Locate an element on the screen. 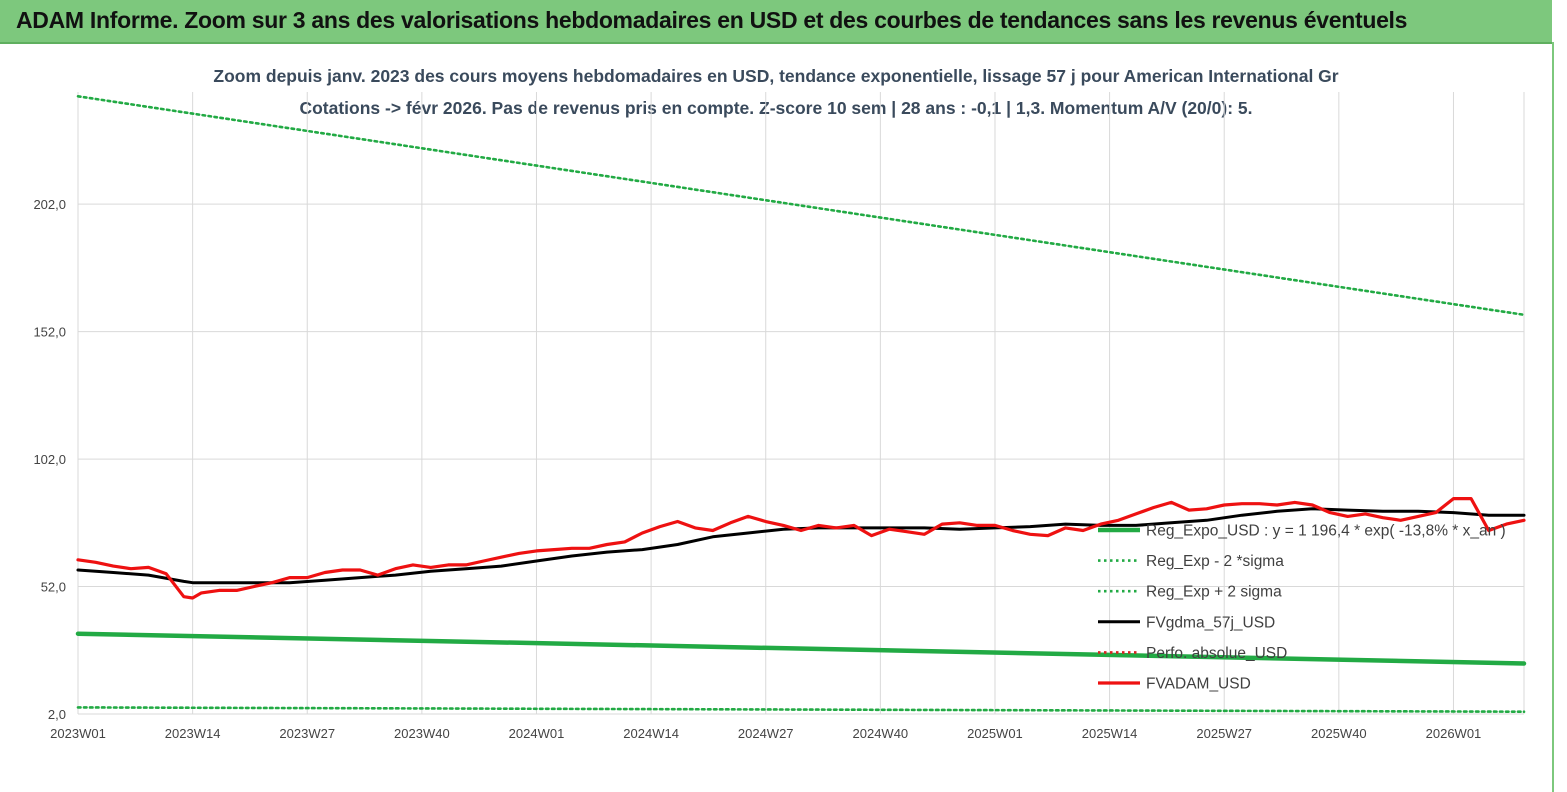 Image resolution: width=1567 pixels, height=792 pixels. y-tick-label: 102,0 is located at coordinates (49, 459).